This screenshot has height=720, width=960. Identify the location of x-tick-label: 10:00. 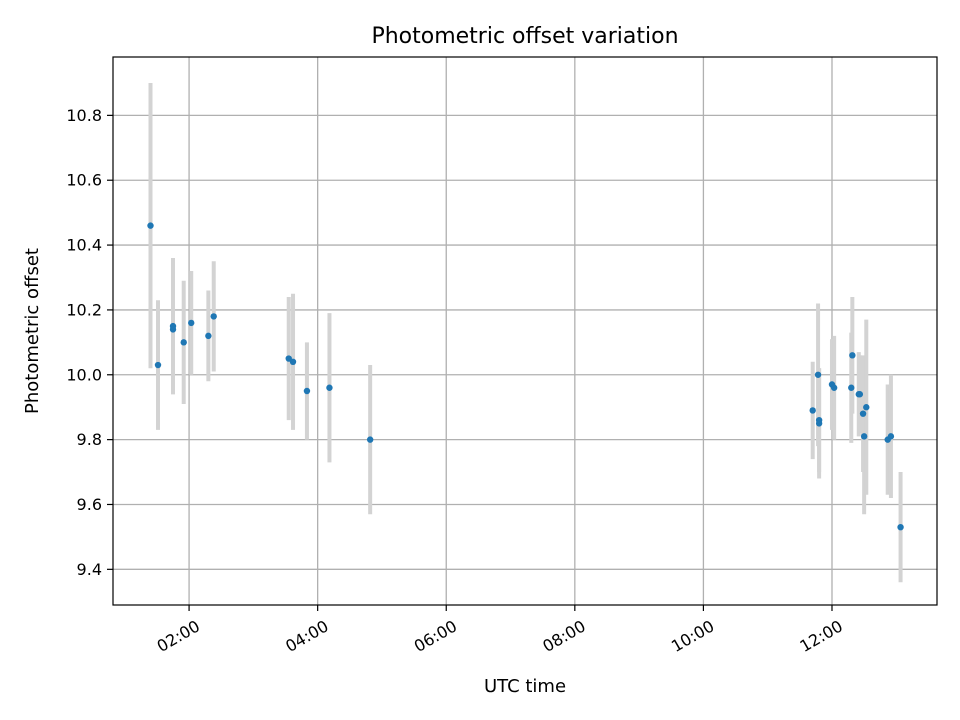
(692, 636).